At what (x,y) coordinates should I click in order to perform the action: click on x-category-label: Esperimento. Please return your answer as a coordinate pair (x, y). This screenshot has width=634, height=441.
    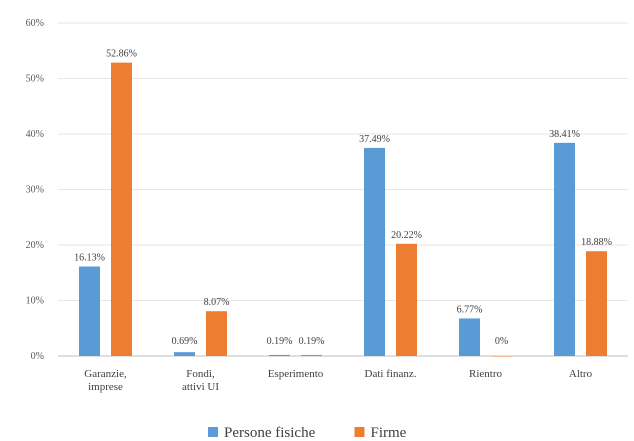
    Looking at the image, I should click on (296, 374).